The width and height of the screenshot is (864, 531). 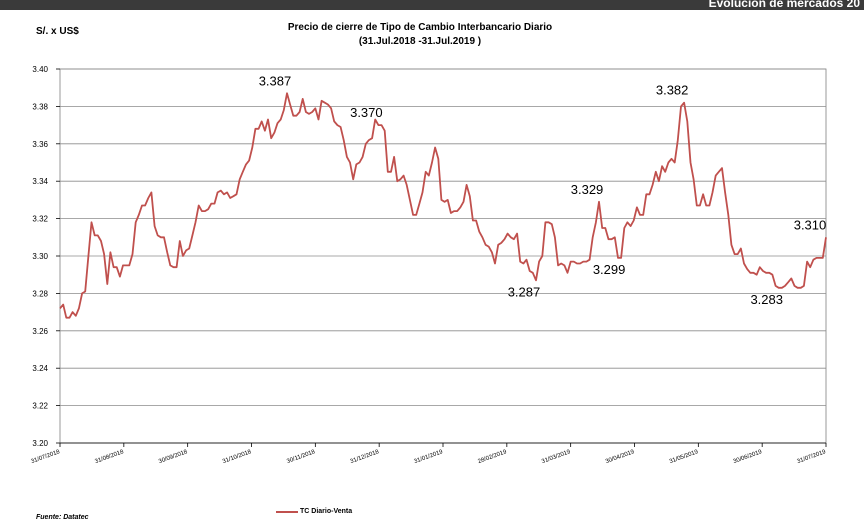 What do you see at coordinates (40, 406) in the screenshot?
I see `y-tick-label: 3.22` at bounding box center [40, 406].